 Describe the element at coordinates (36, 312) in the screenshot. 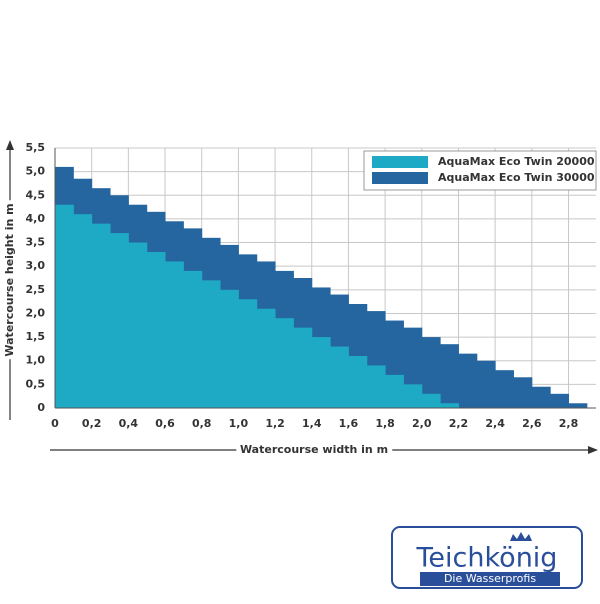

I see `y-tick-label: 2,0` at that location.